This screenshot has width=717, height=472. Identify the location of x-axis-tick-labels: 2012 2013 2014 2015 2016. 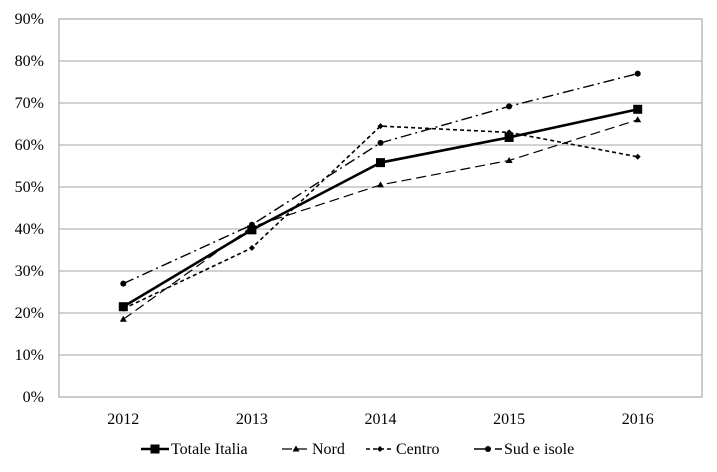
(380, 419).